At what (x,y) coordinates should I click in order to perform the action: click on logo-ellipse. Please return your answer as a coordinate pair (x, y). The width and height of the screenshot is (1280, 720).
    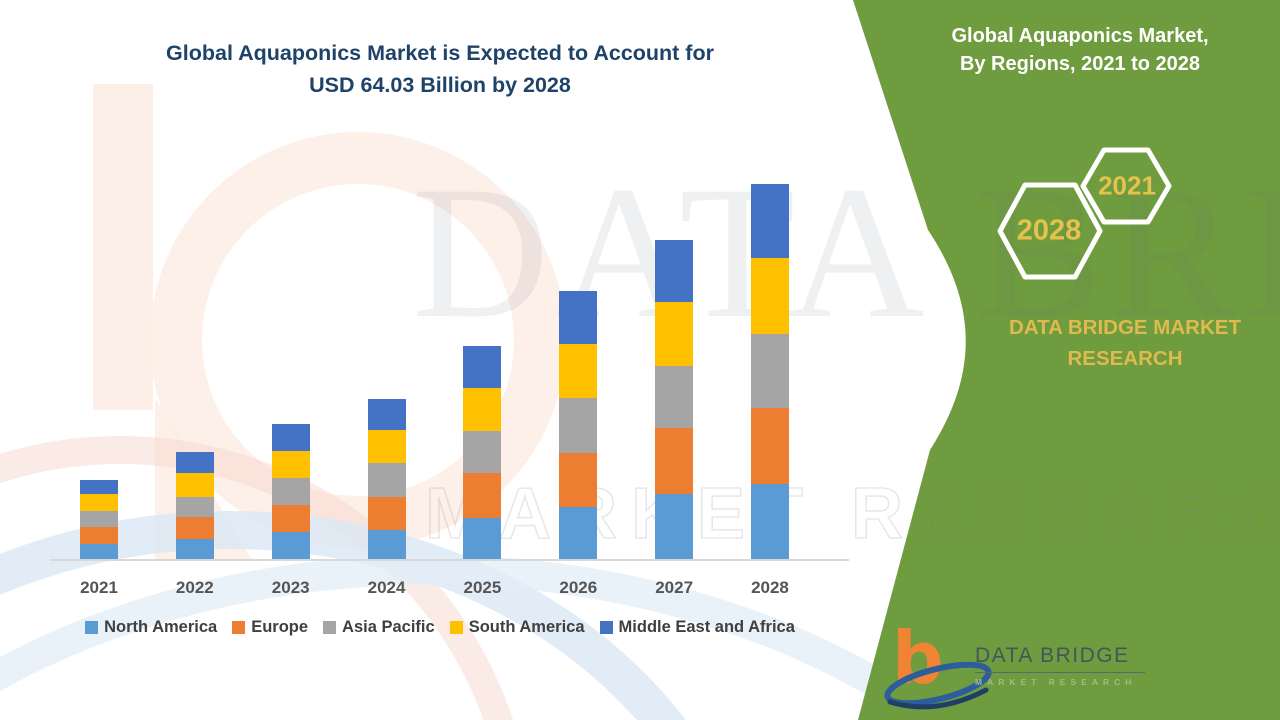
    Looking at the image, I should click on (938, 684).